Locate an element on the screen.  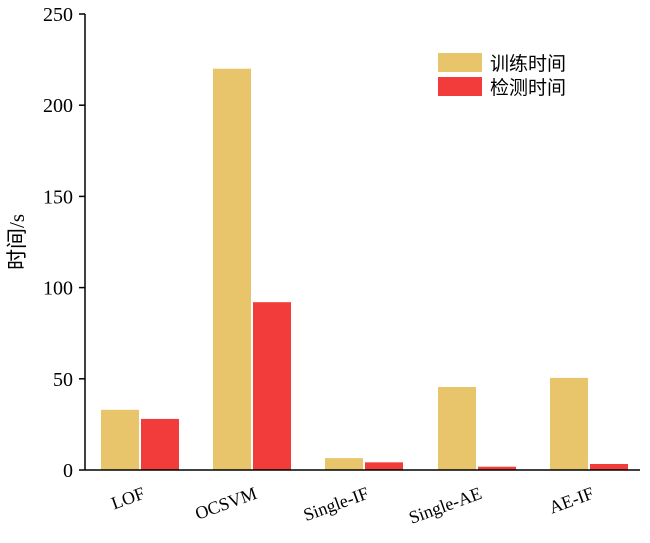
x-category-label: Single-IF is located at coordinates (336, 504).